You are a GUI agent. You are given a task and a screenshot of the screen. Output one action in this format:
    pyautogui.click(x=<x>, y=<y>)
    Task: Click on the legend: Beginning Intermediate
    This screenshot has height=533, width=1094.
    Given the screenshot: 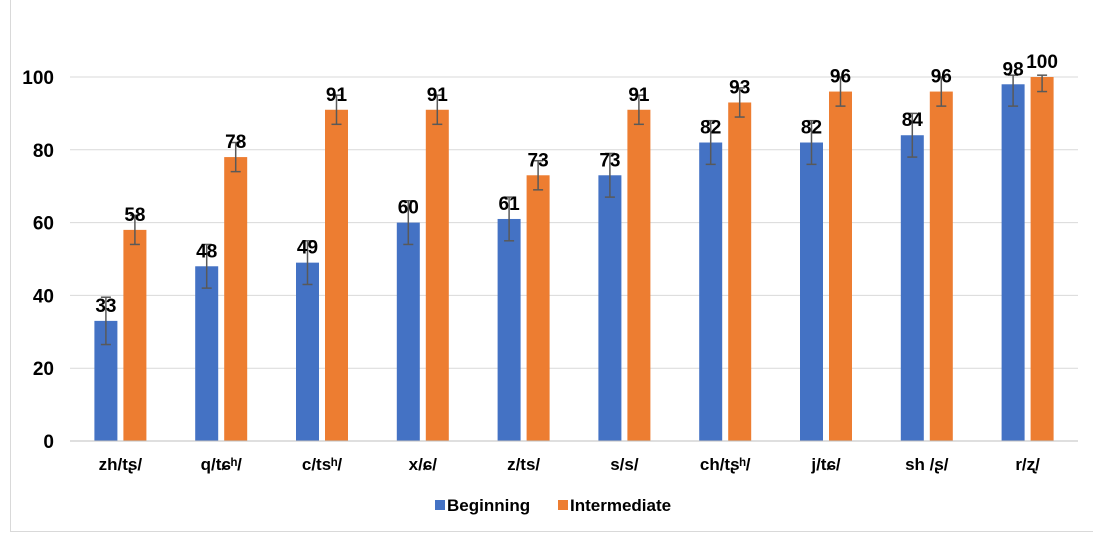 What is the action you would take?
    pyautogui.click(x=553, y=505)
    